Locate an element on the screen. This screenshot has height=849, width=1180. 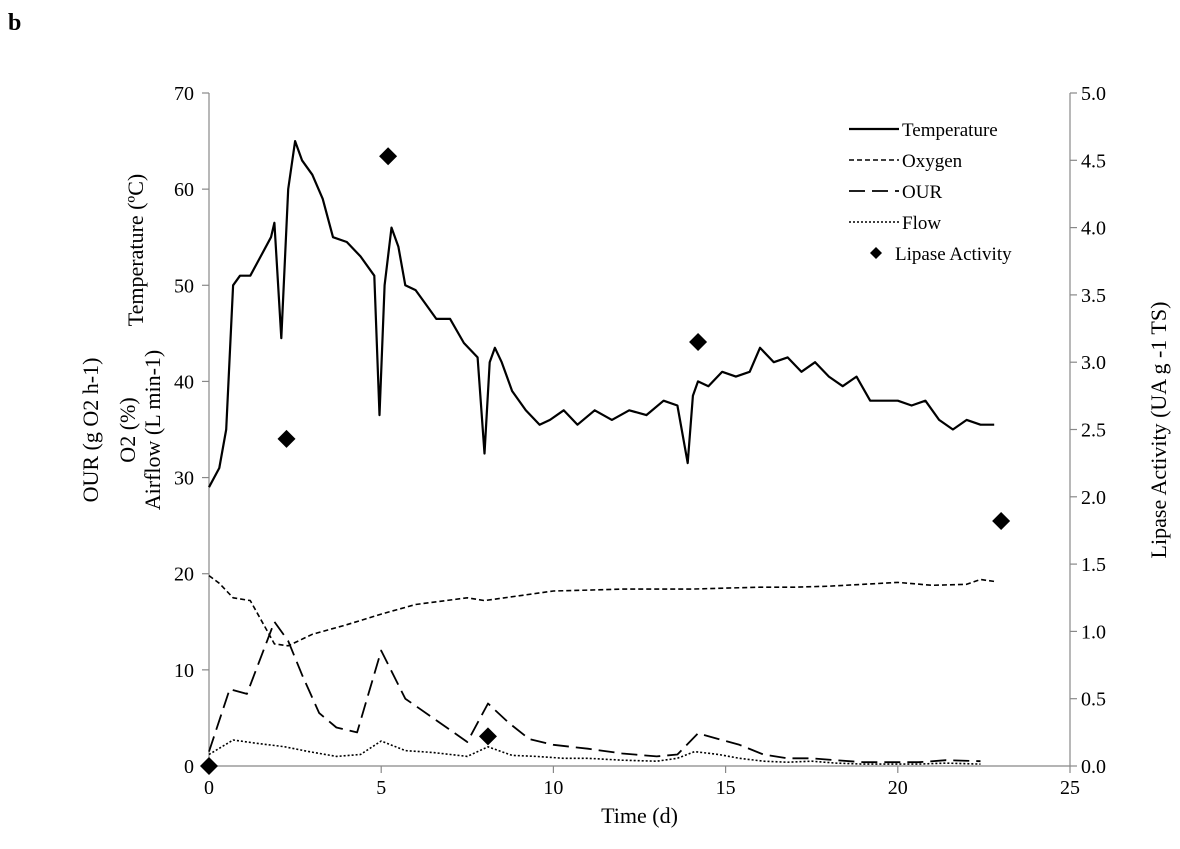
right-y-tick-label: 4.0 is located at coordinates (1093, 229).